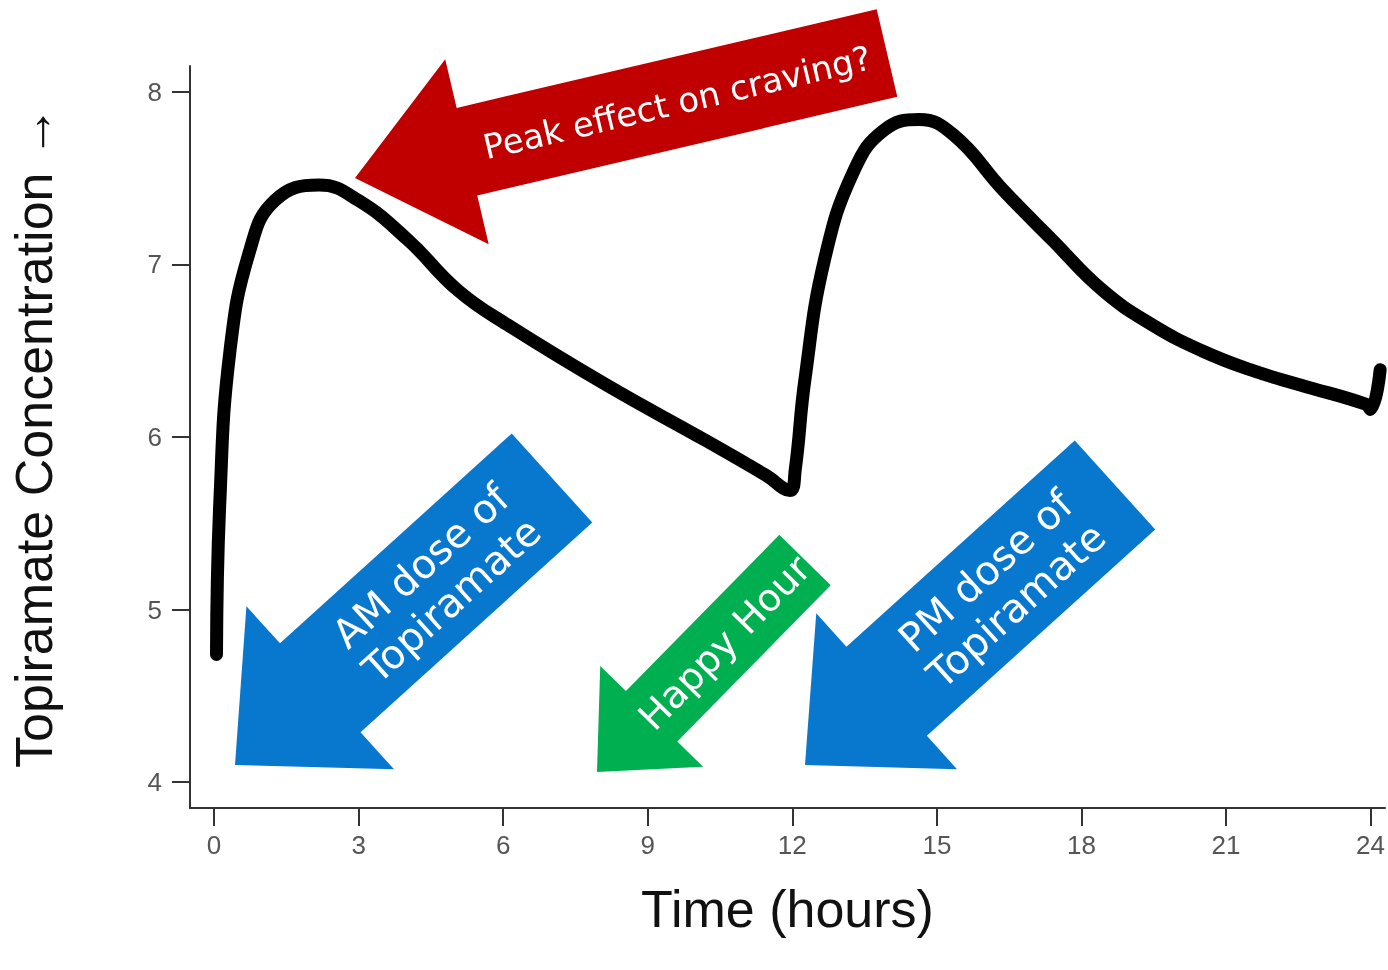 The image size is (1388, 970). What do you see at coordinates (792, 845) in the screenshot?
I see `x-tick-label: 12` at bounding box center [792, 845].